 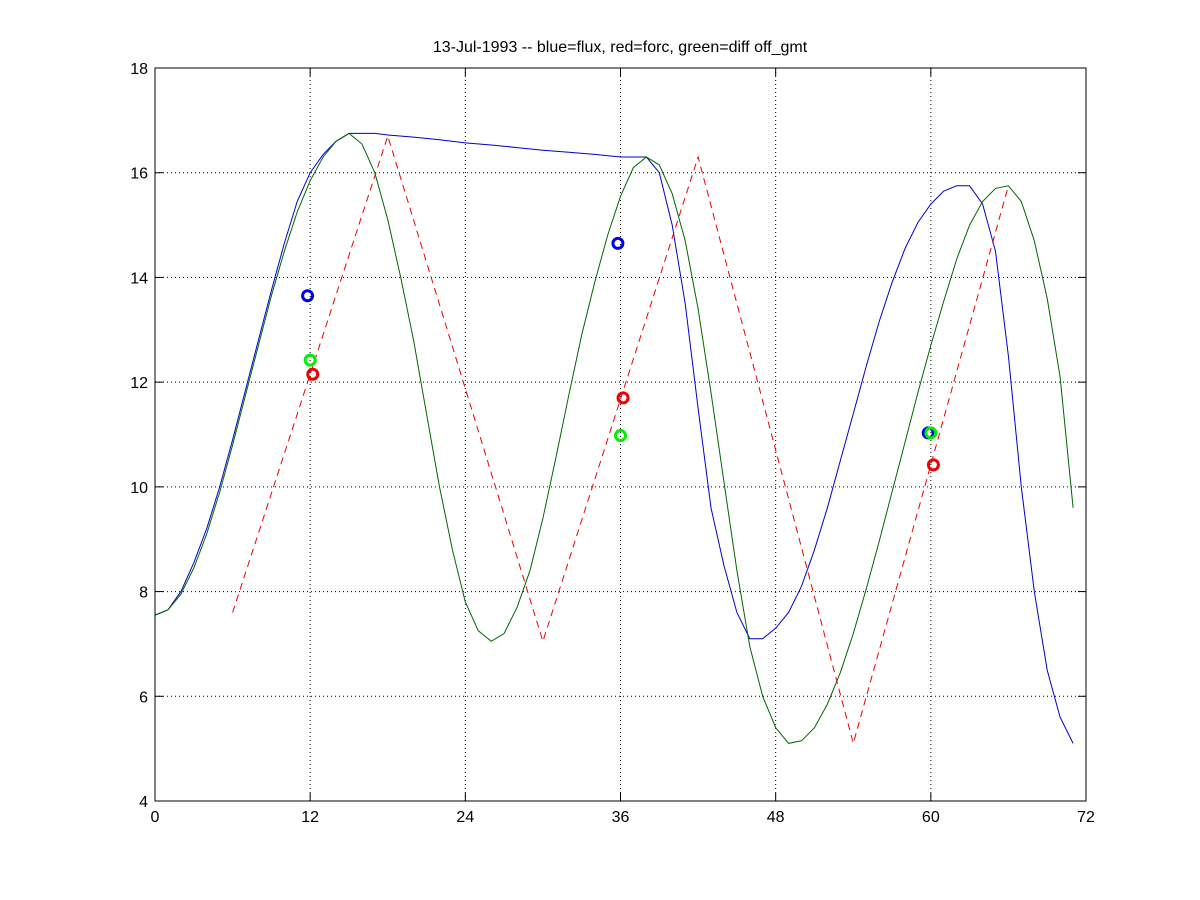 What do you see at coordinates (139, 488) in the screenshot?
I see `y-tick-label: 10` at bounding box center [139, 488].